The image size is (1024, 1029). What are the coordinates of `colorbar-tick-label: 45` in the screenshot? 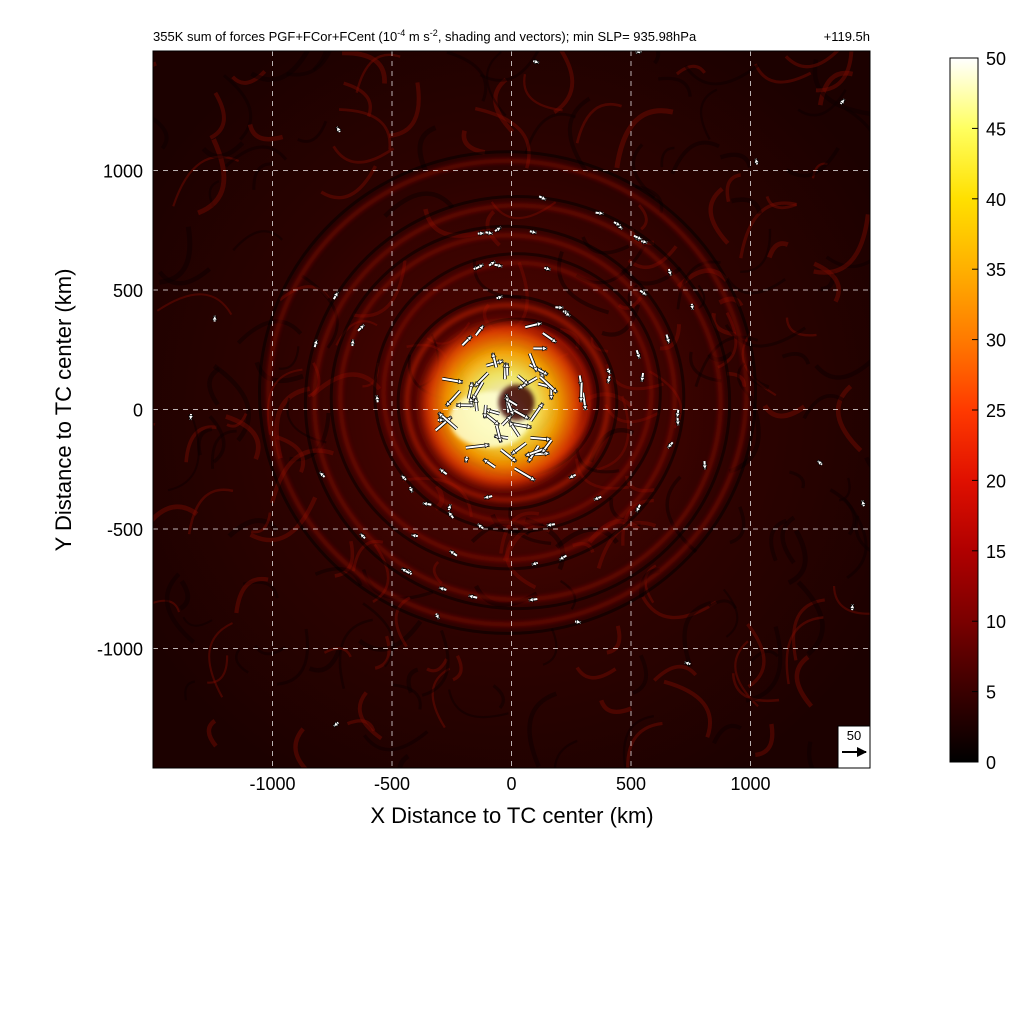 It's located at (996, 129).